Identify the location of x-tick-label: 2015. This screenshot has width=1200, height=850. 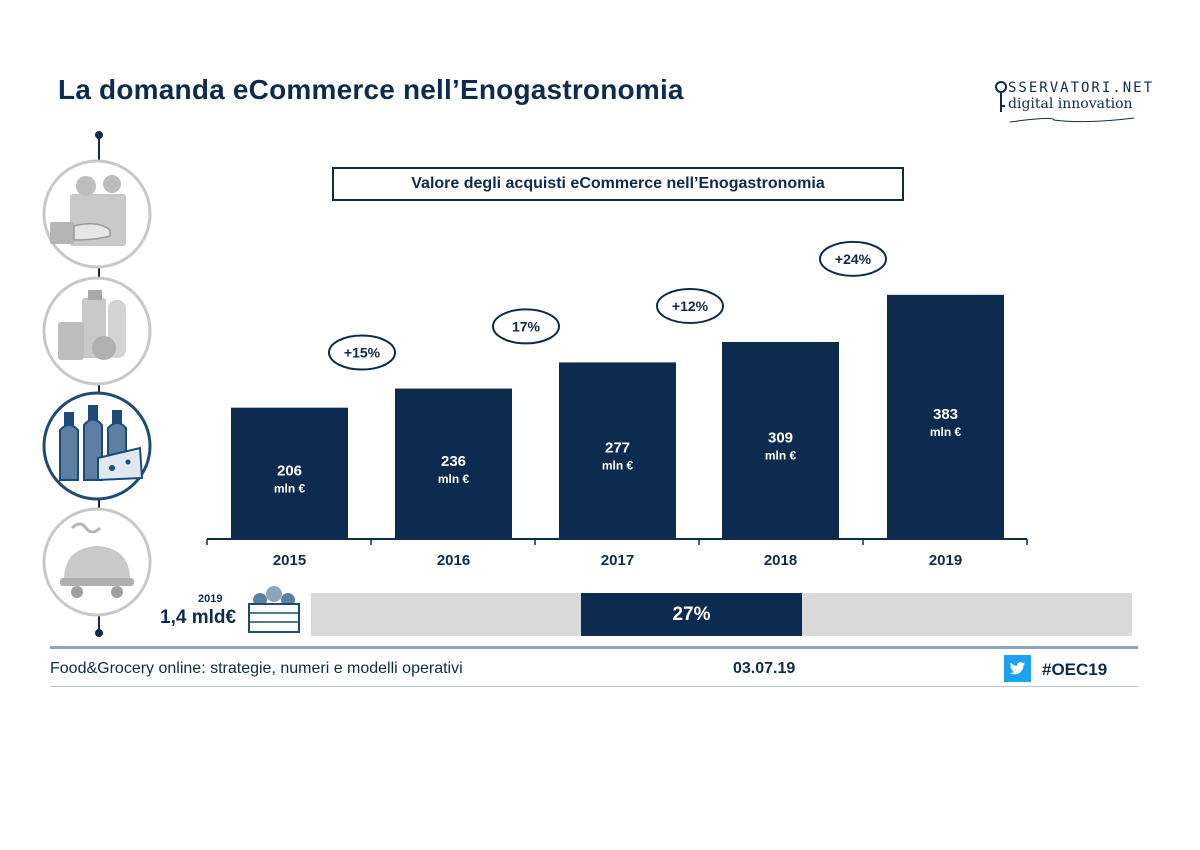
(289, 560).